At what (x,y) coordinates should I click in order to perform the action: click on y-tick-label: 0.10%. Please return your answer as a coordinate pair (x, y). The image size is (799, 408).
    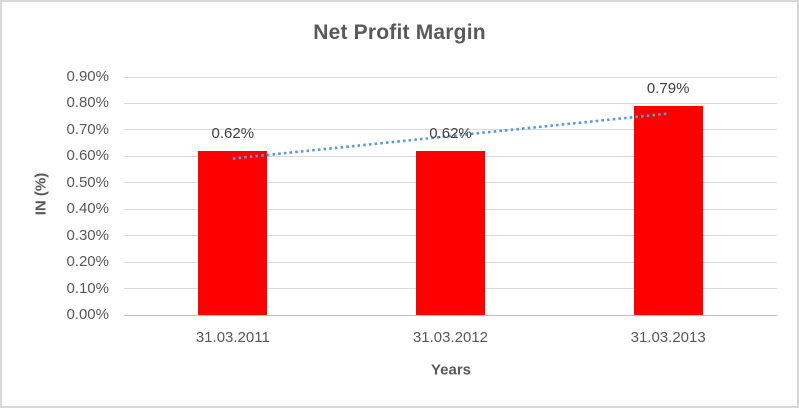
    Looking at the image, I should click on (87, 288).